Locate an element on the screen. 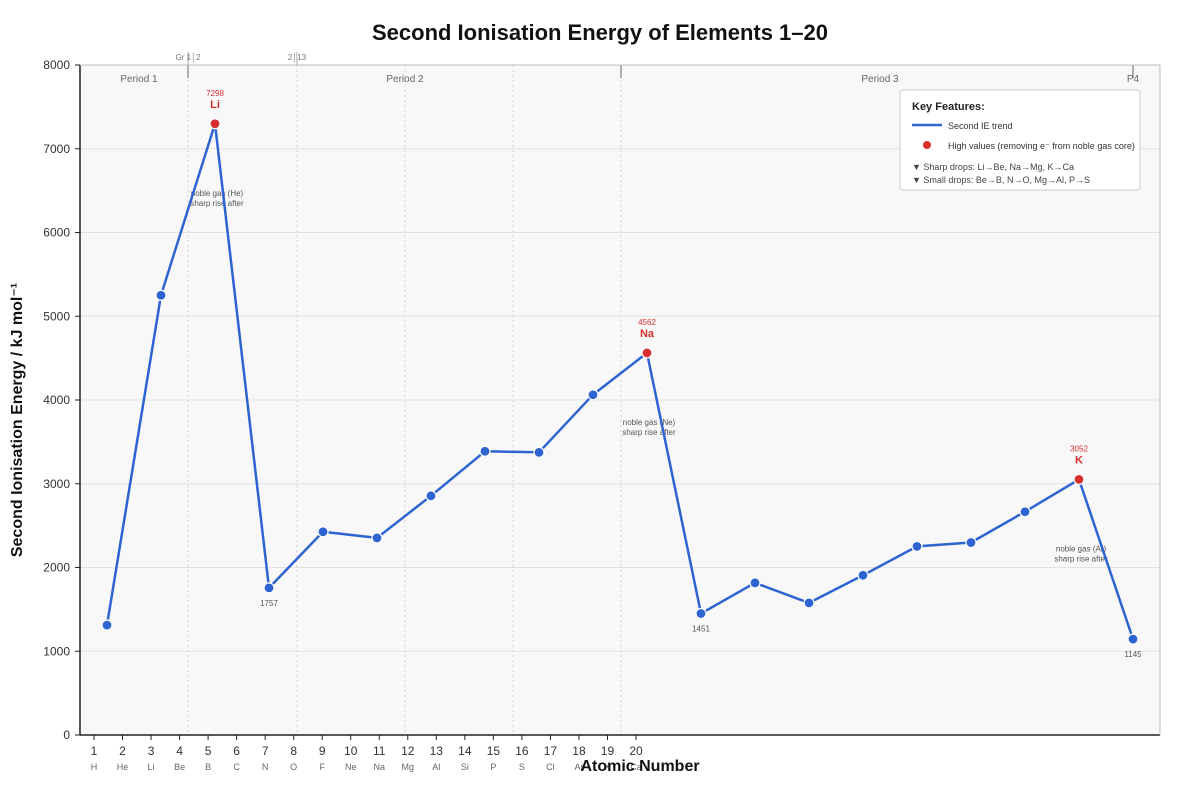 The image size is (1200, 800). legend-dot-swatch is located at coordinates (927, 145).